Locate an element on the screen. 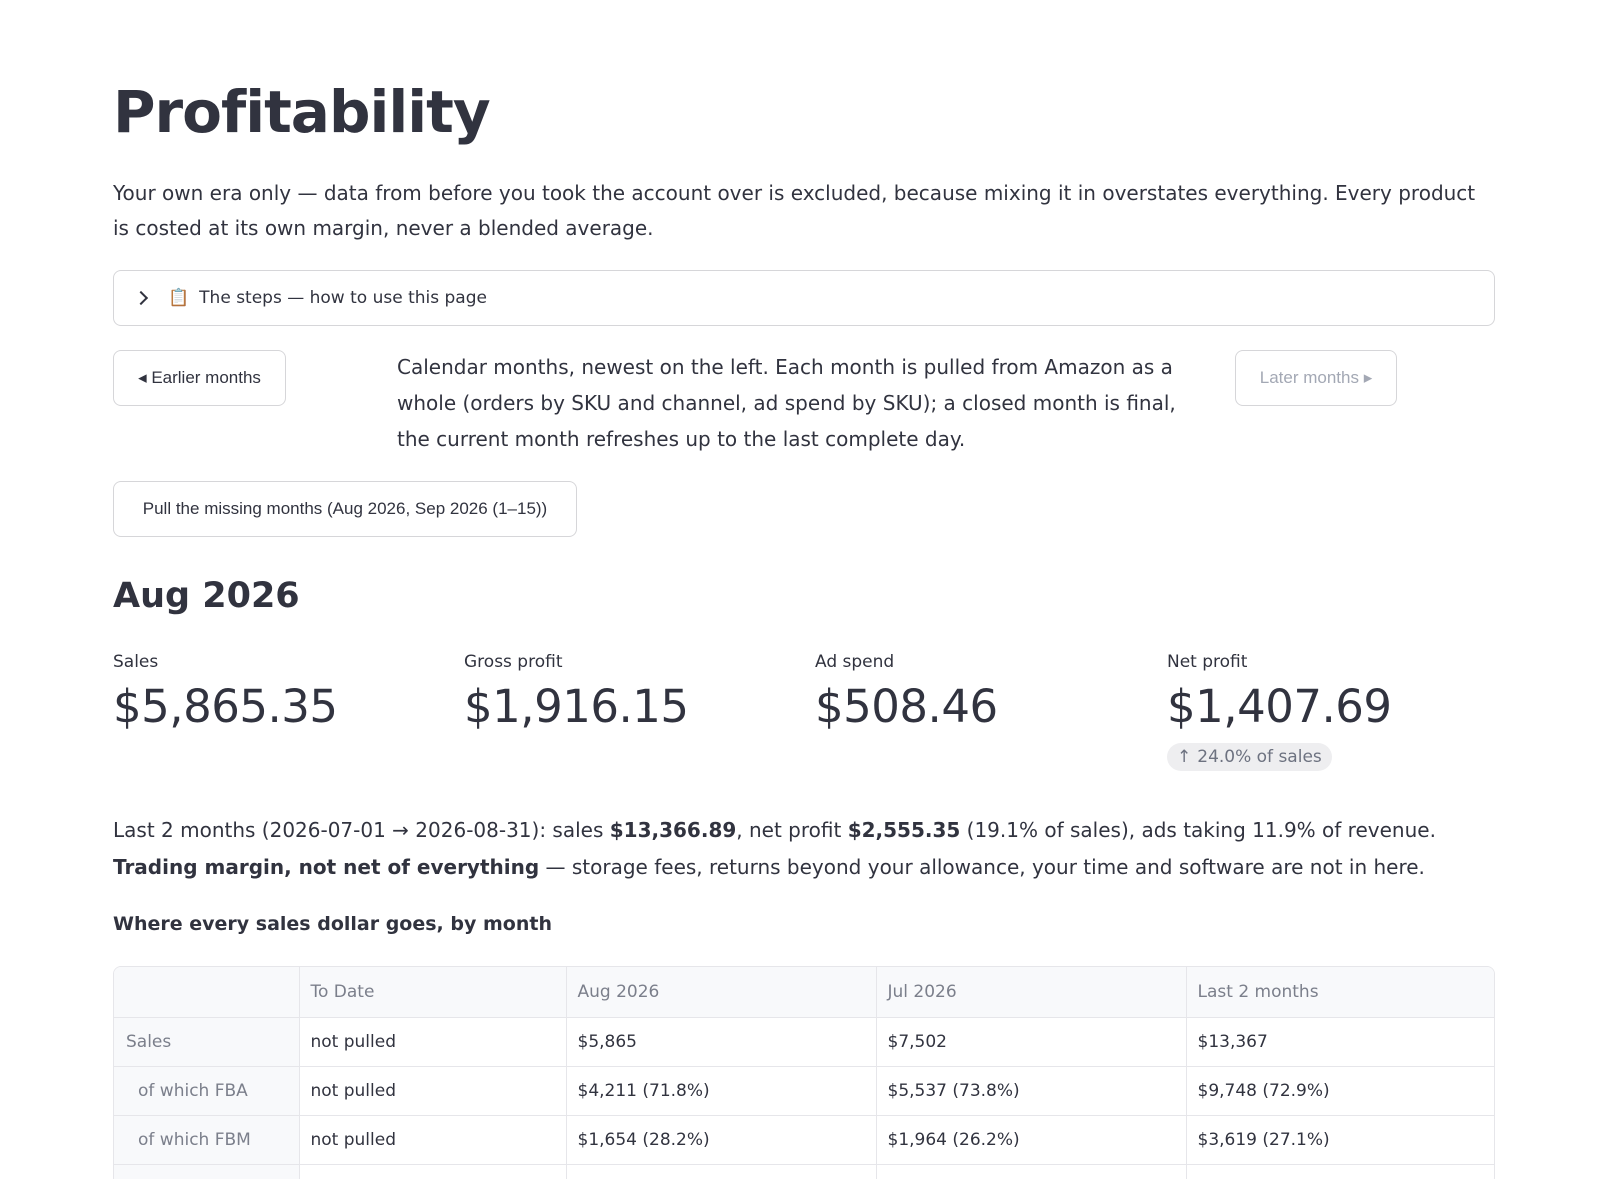 The height and width of the screenshot is (1179, 1600). table-cell: $13,367 is located at coordinates (1340, 1042).